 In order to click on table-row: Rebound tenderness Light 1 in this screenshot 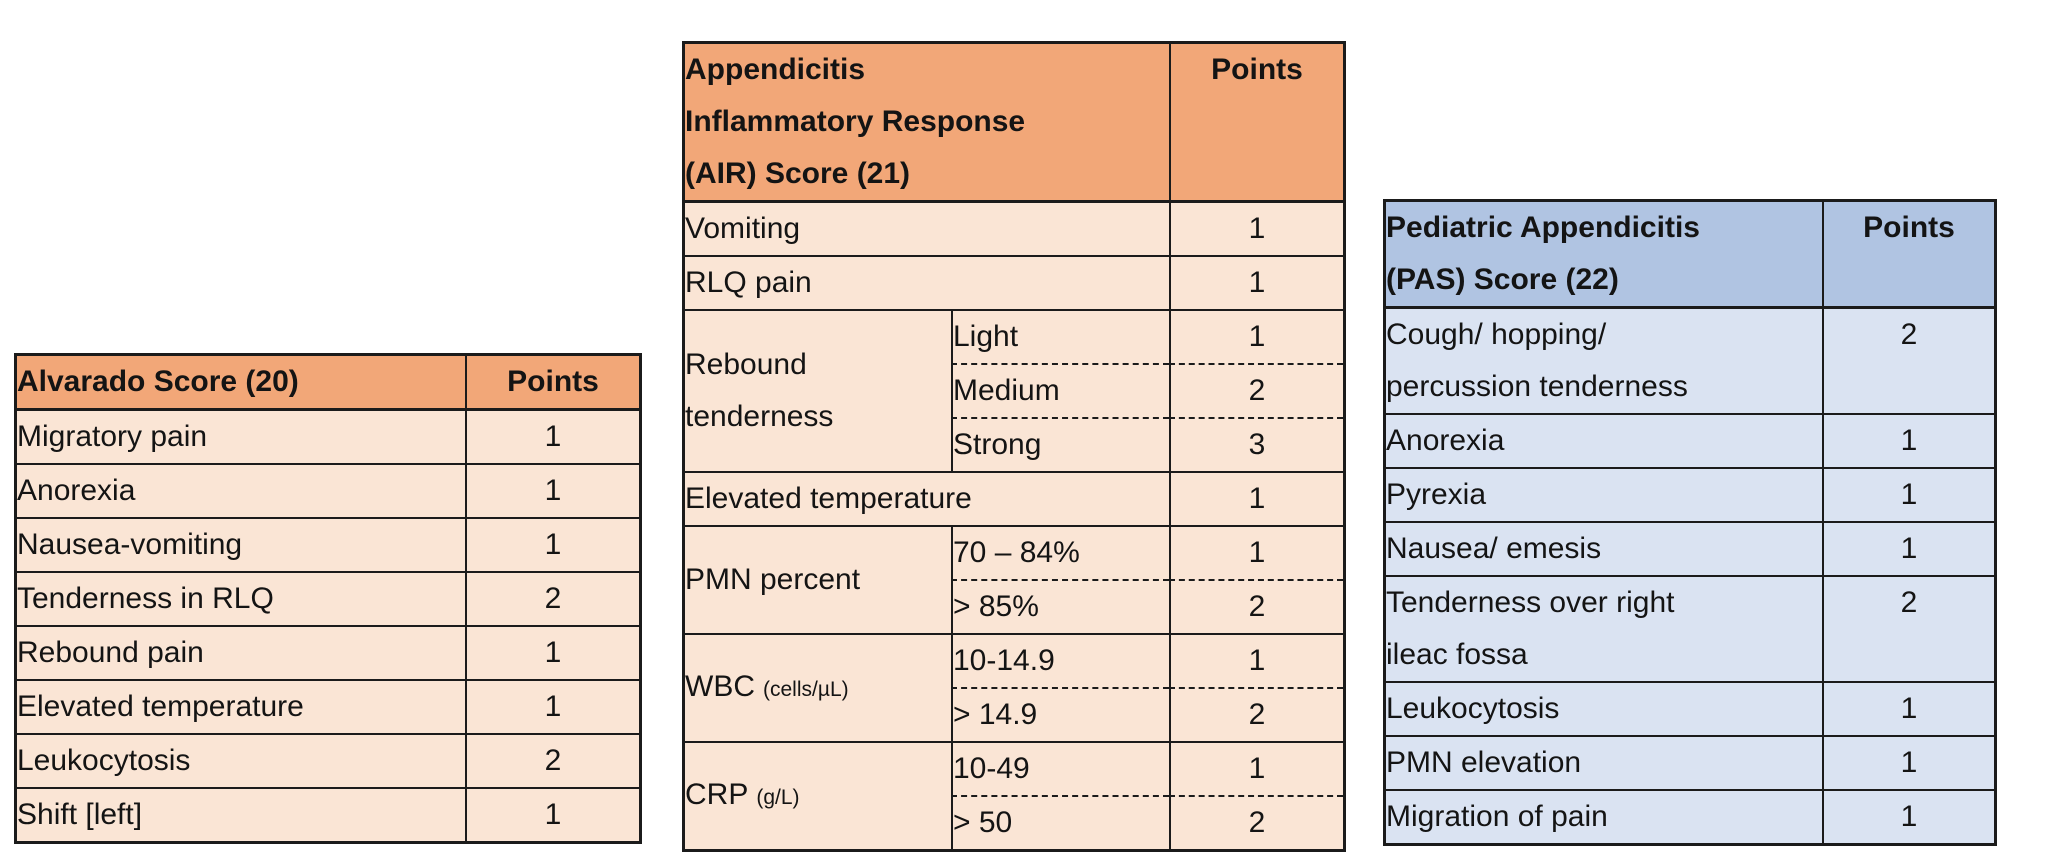, I will do `click(1014, 390)`.